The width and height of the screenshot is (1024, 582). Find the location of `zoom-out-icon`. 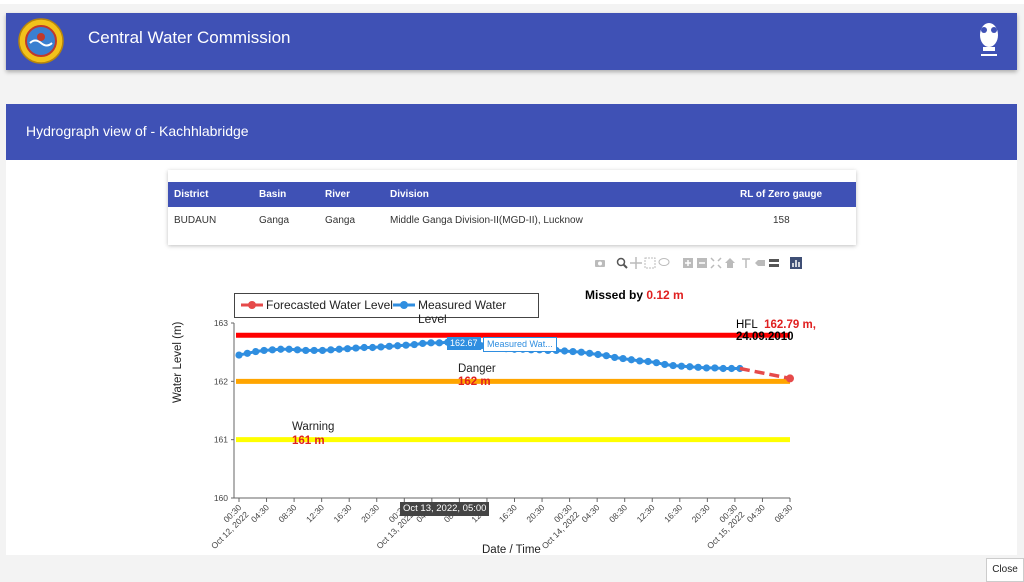

zoom-out-icon is located at coordinates (702, 263).